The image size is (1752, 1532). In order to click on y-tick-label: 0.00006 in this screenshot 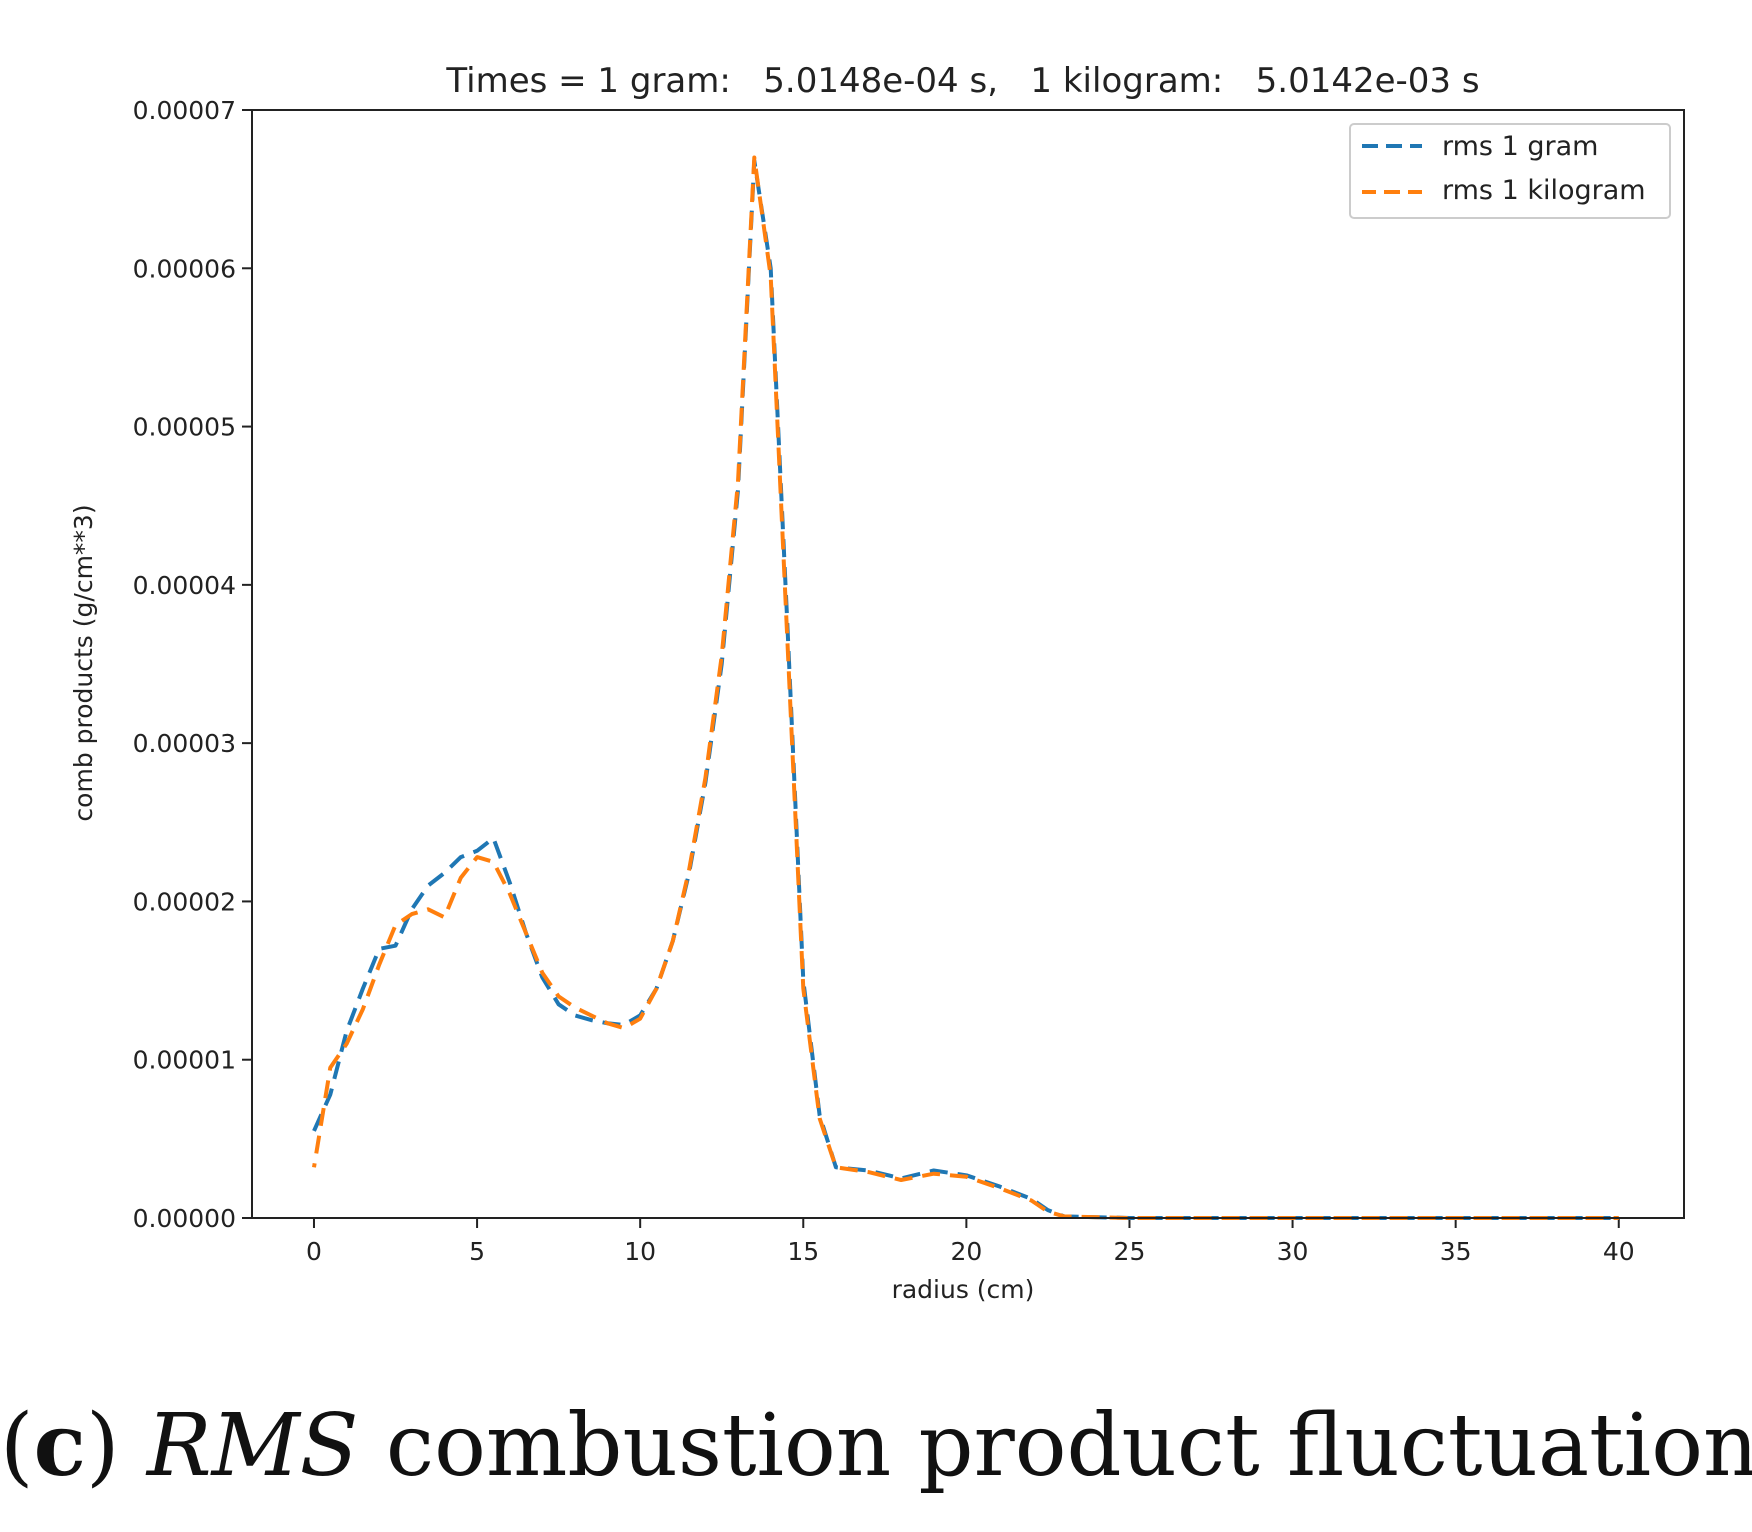, I will do `click(184, 268)`.